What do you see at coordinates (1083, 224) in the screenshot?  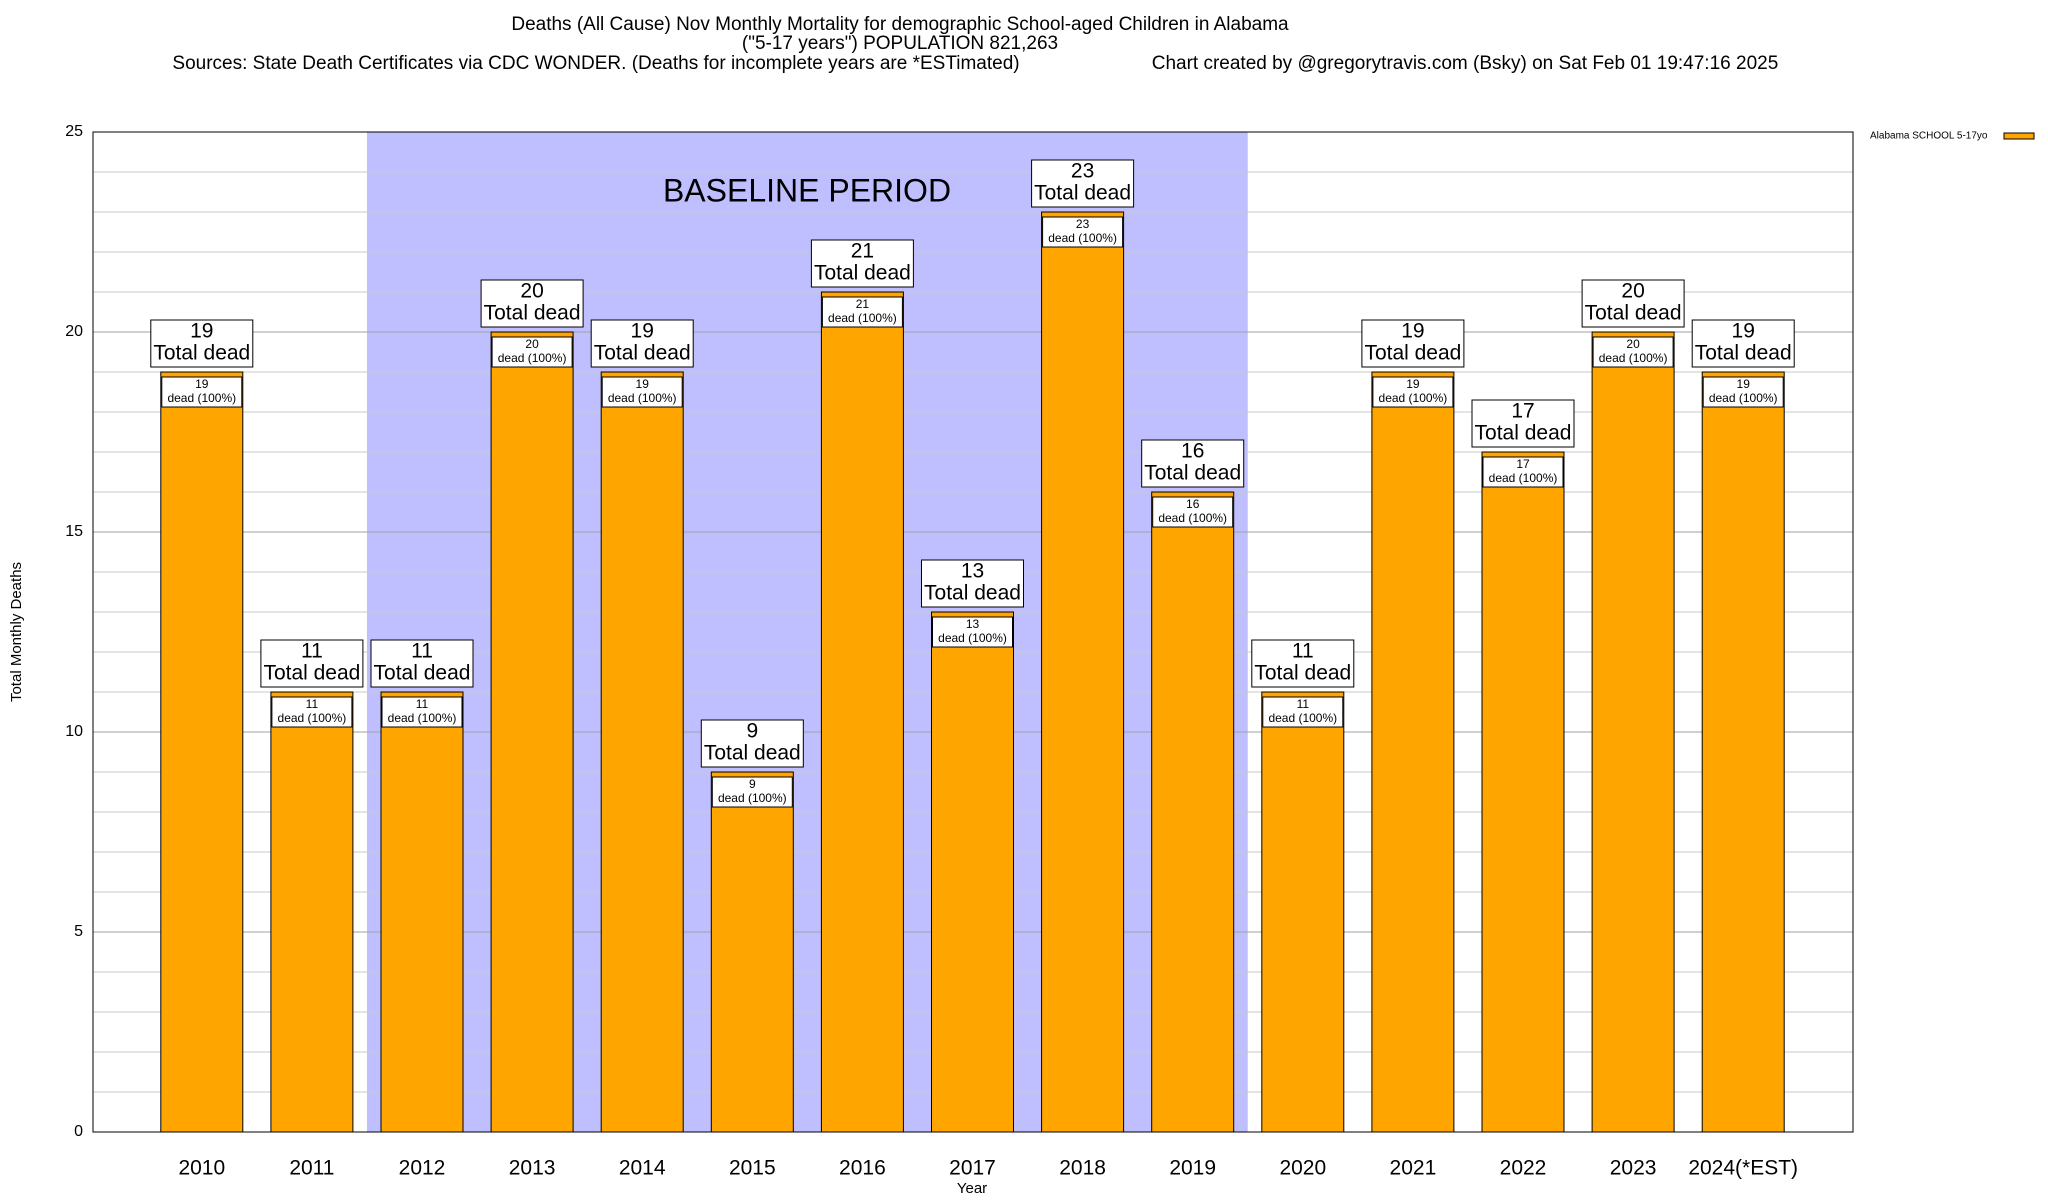 I see `inner-value-label: 23` at bounding box center [1083, 224].